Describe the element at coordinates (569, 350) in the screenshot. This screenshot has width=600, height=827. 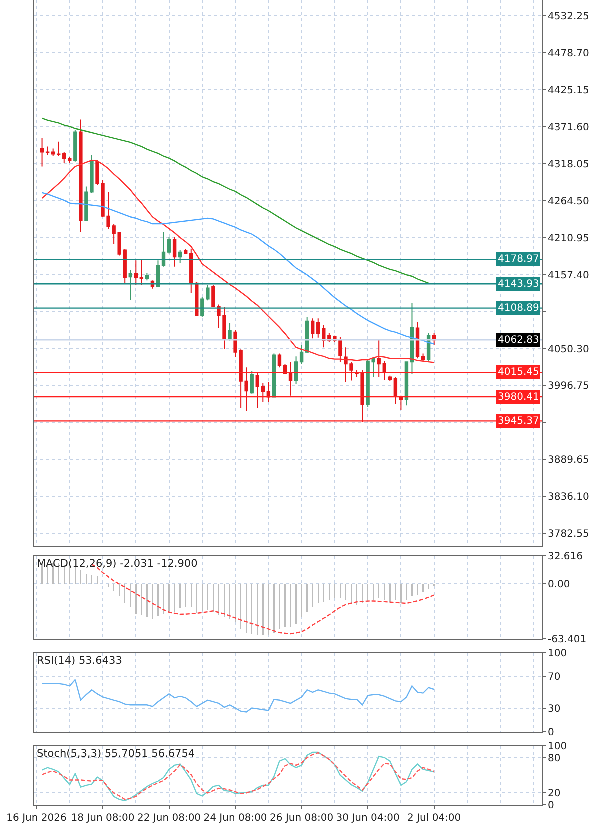
I see `y-tick-label: 4050.30` at that location.